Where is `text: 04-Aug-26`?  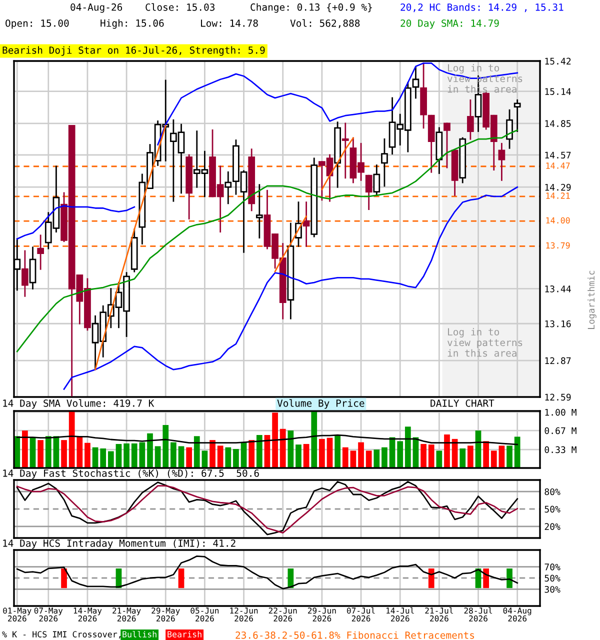
text: 04-Aug-26 is located at coordinates (96, 8).